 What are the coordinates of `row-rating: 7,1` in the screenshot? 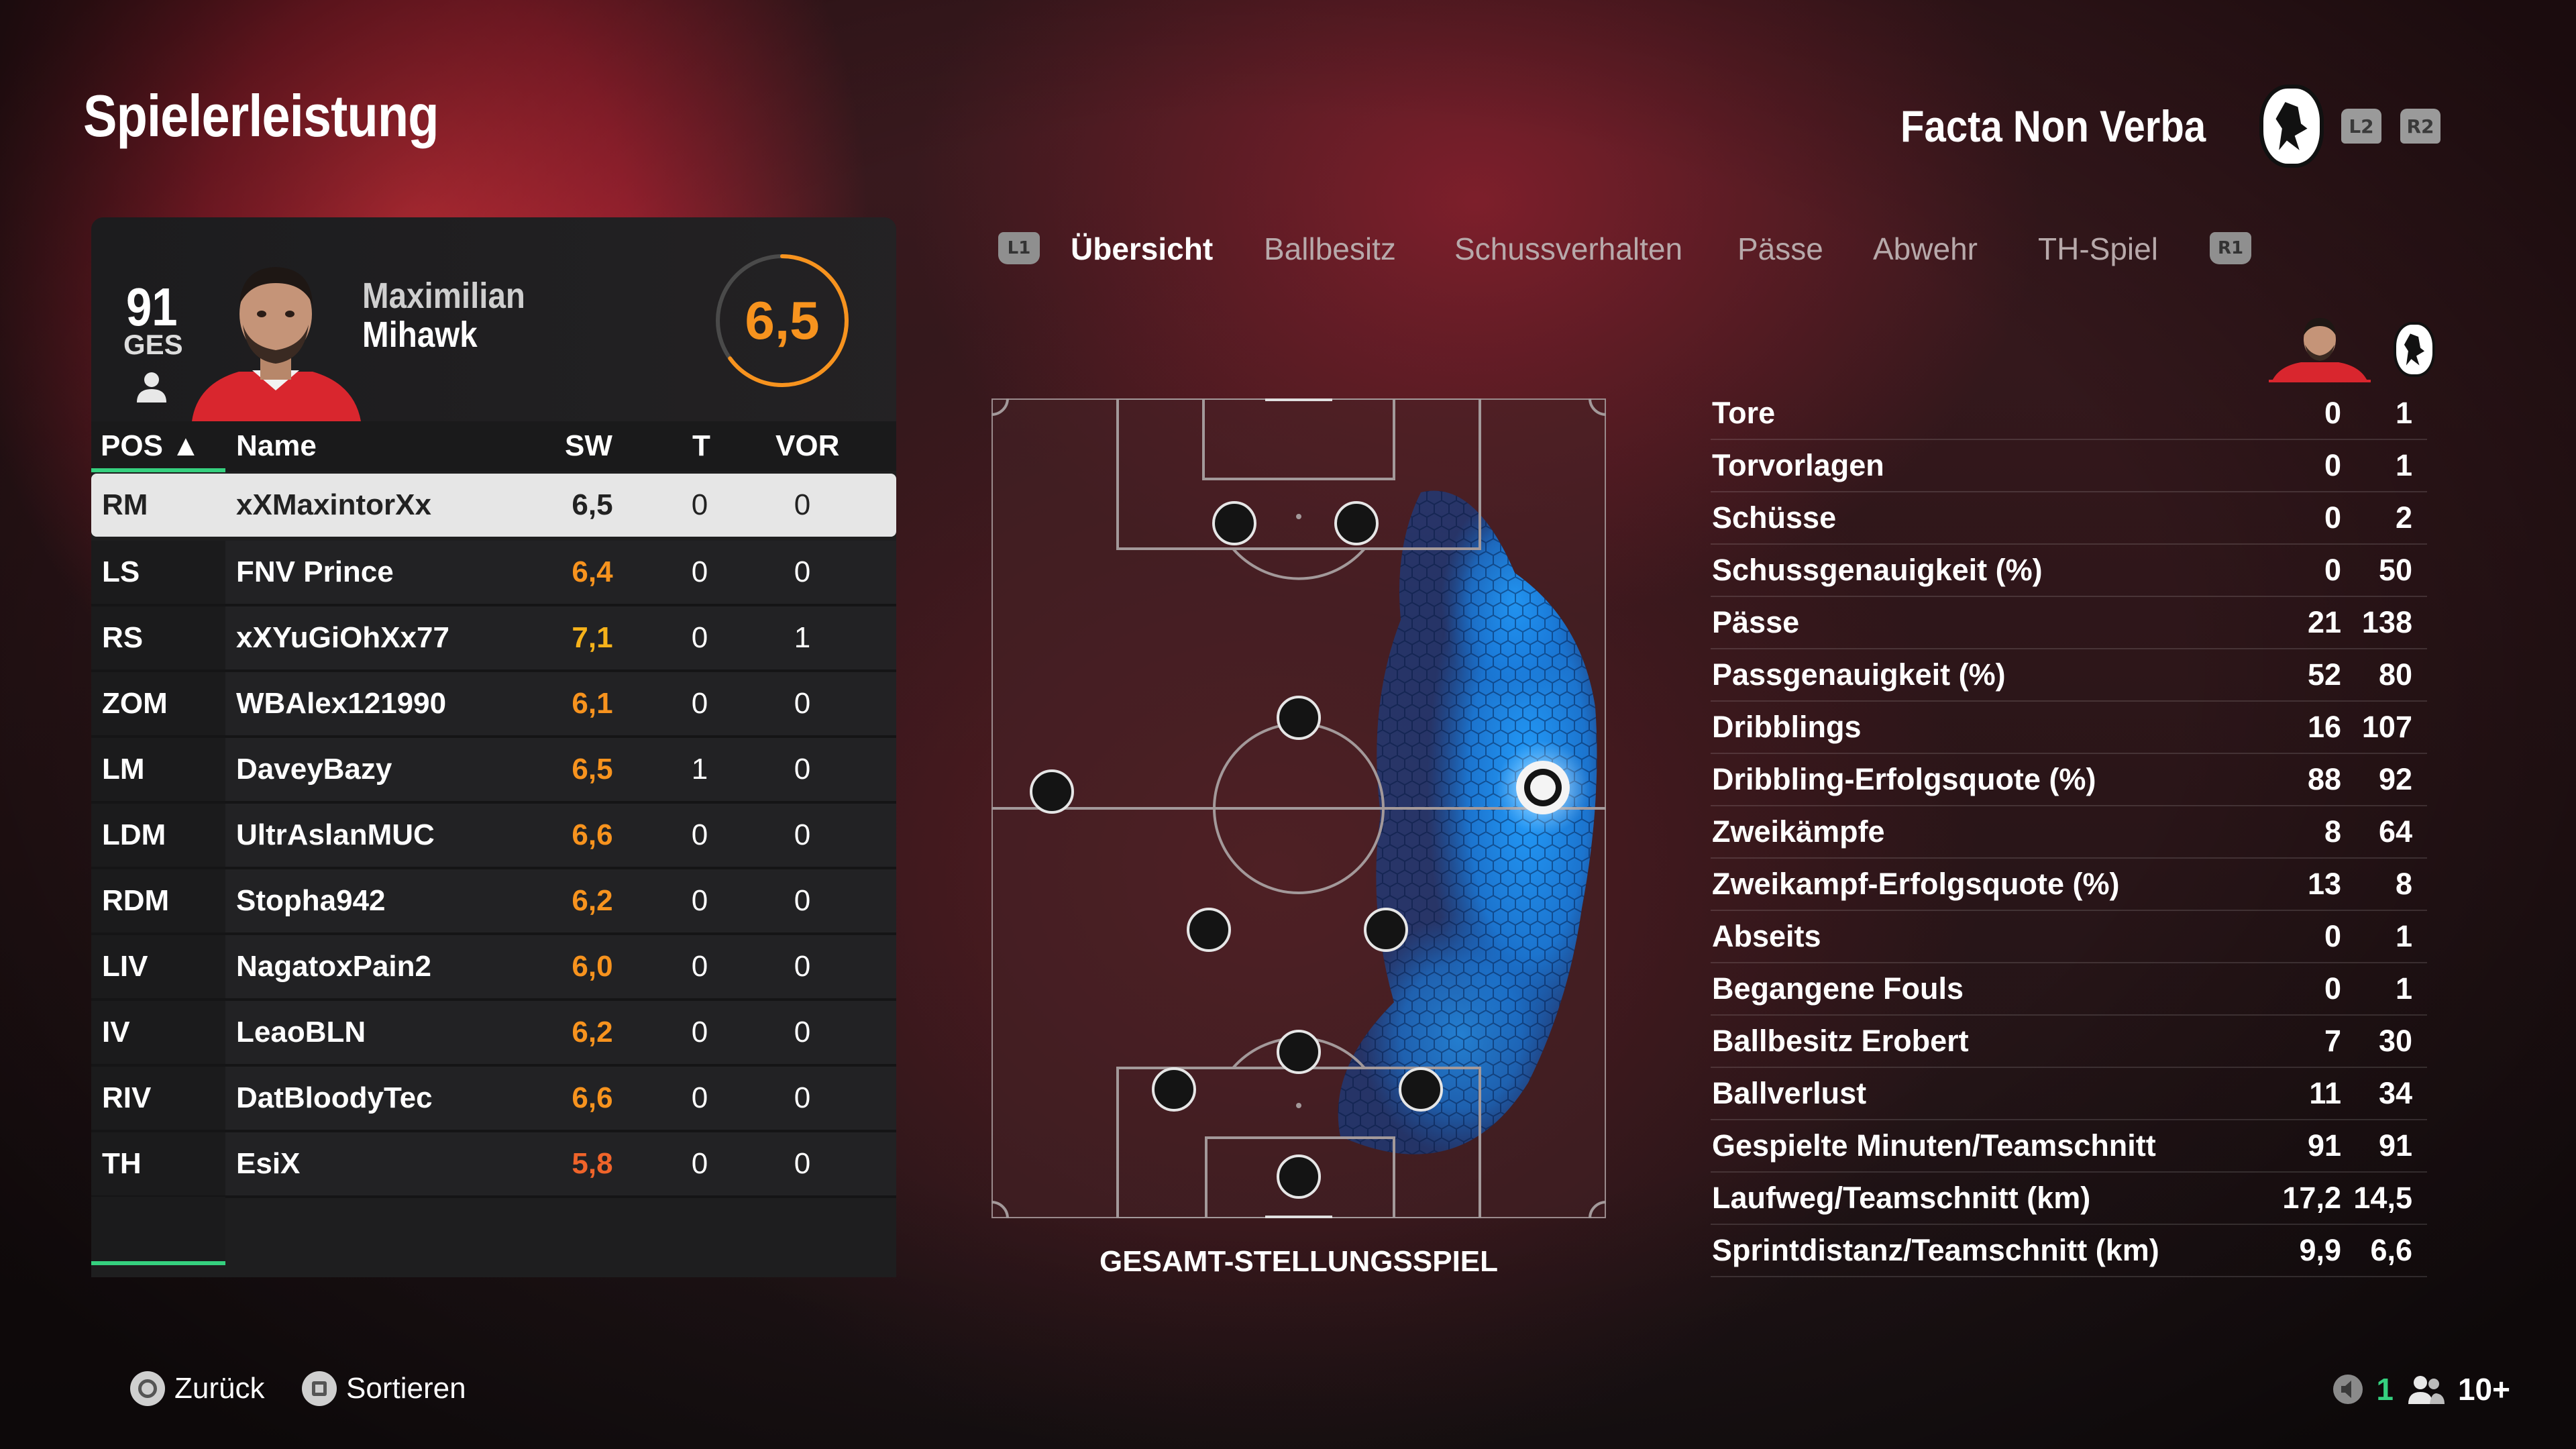 It's located at (592, 637).